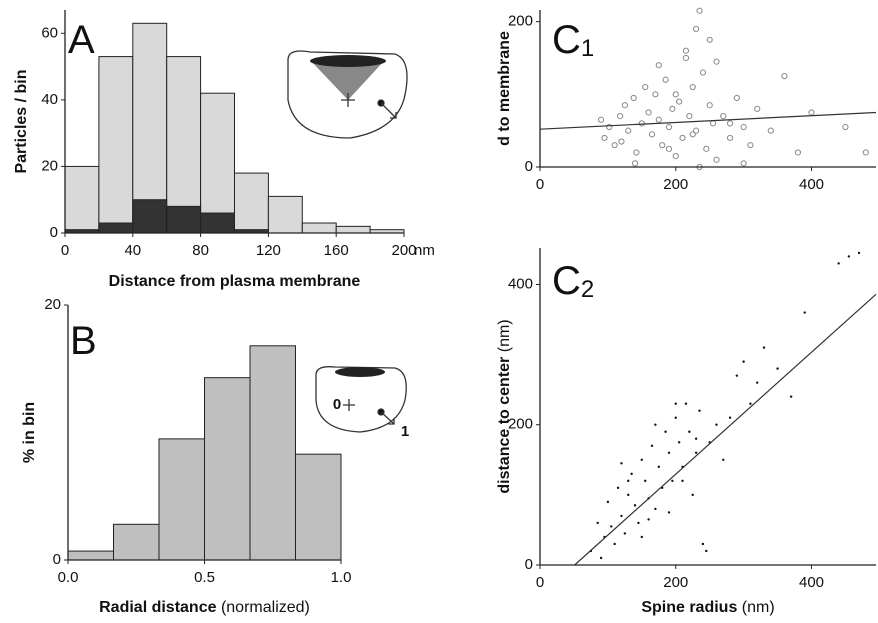 The width and height of the screenshot is (878, 623). Describe the element at coordinates (707, 607) in the screenshot. I see `x-axis-label: Spine radius (nm)` at that location.